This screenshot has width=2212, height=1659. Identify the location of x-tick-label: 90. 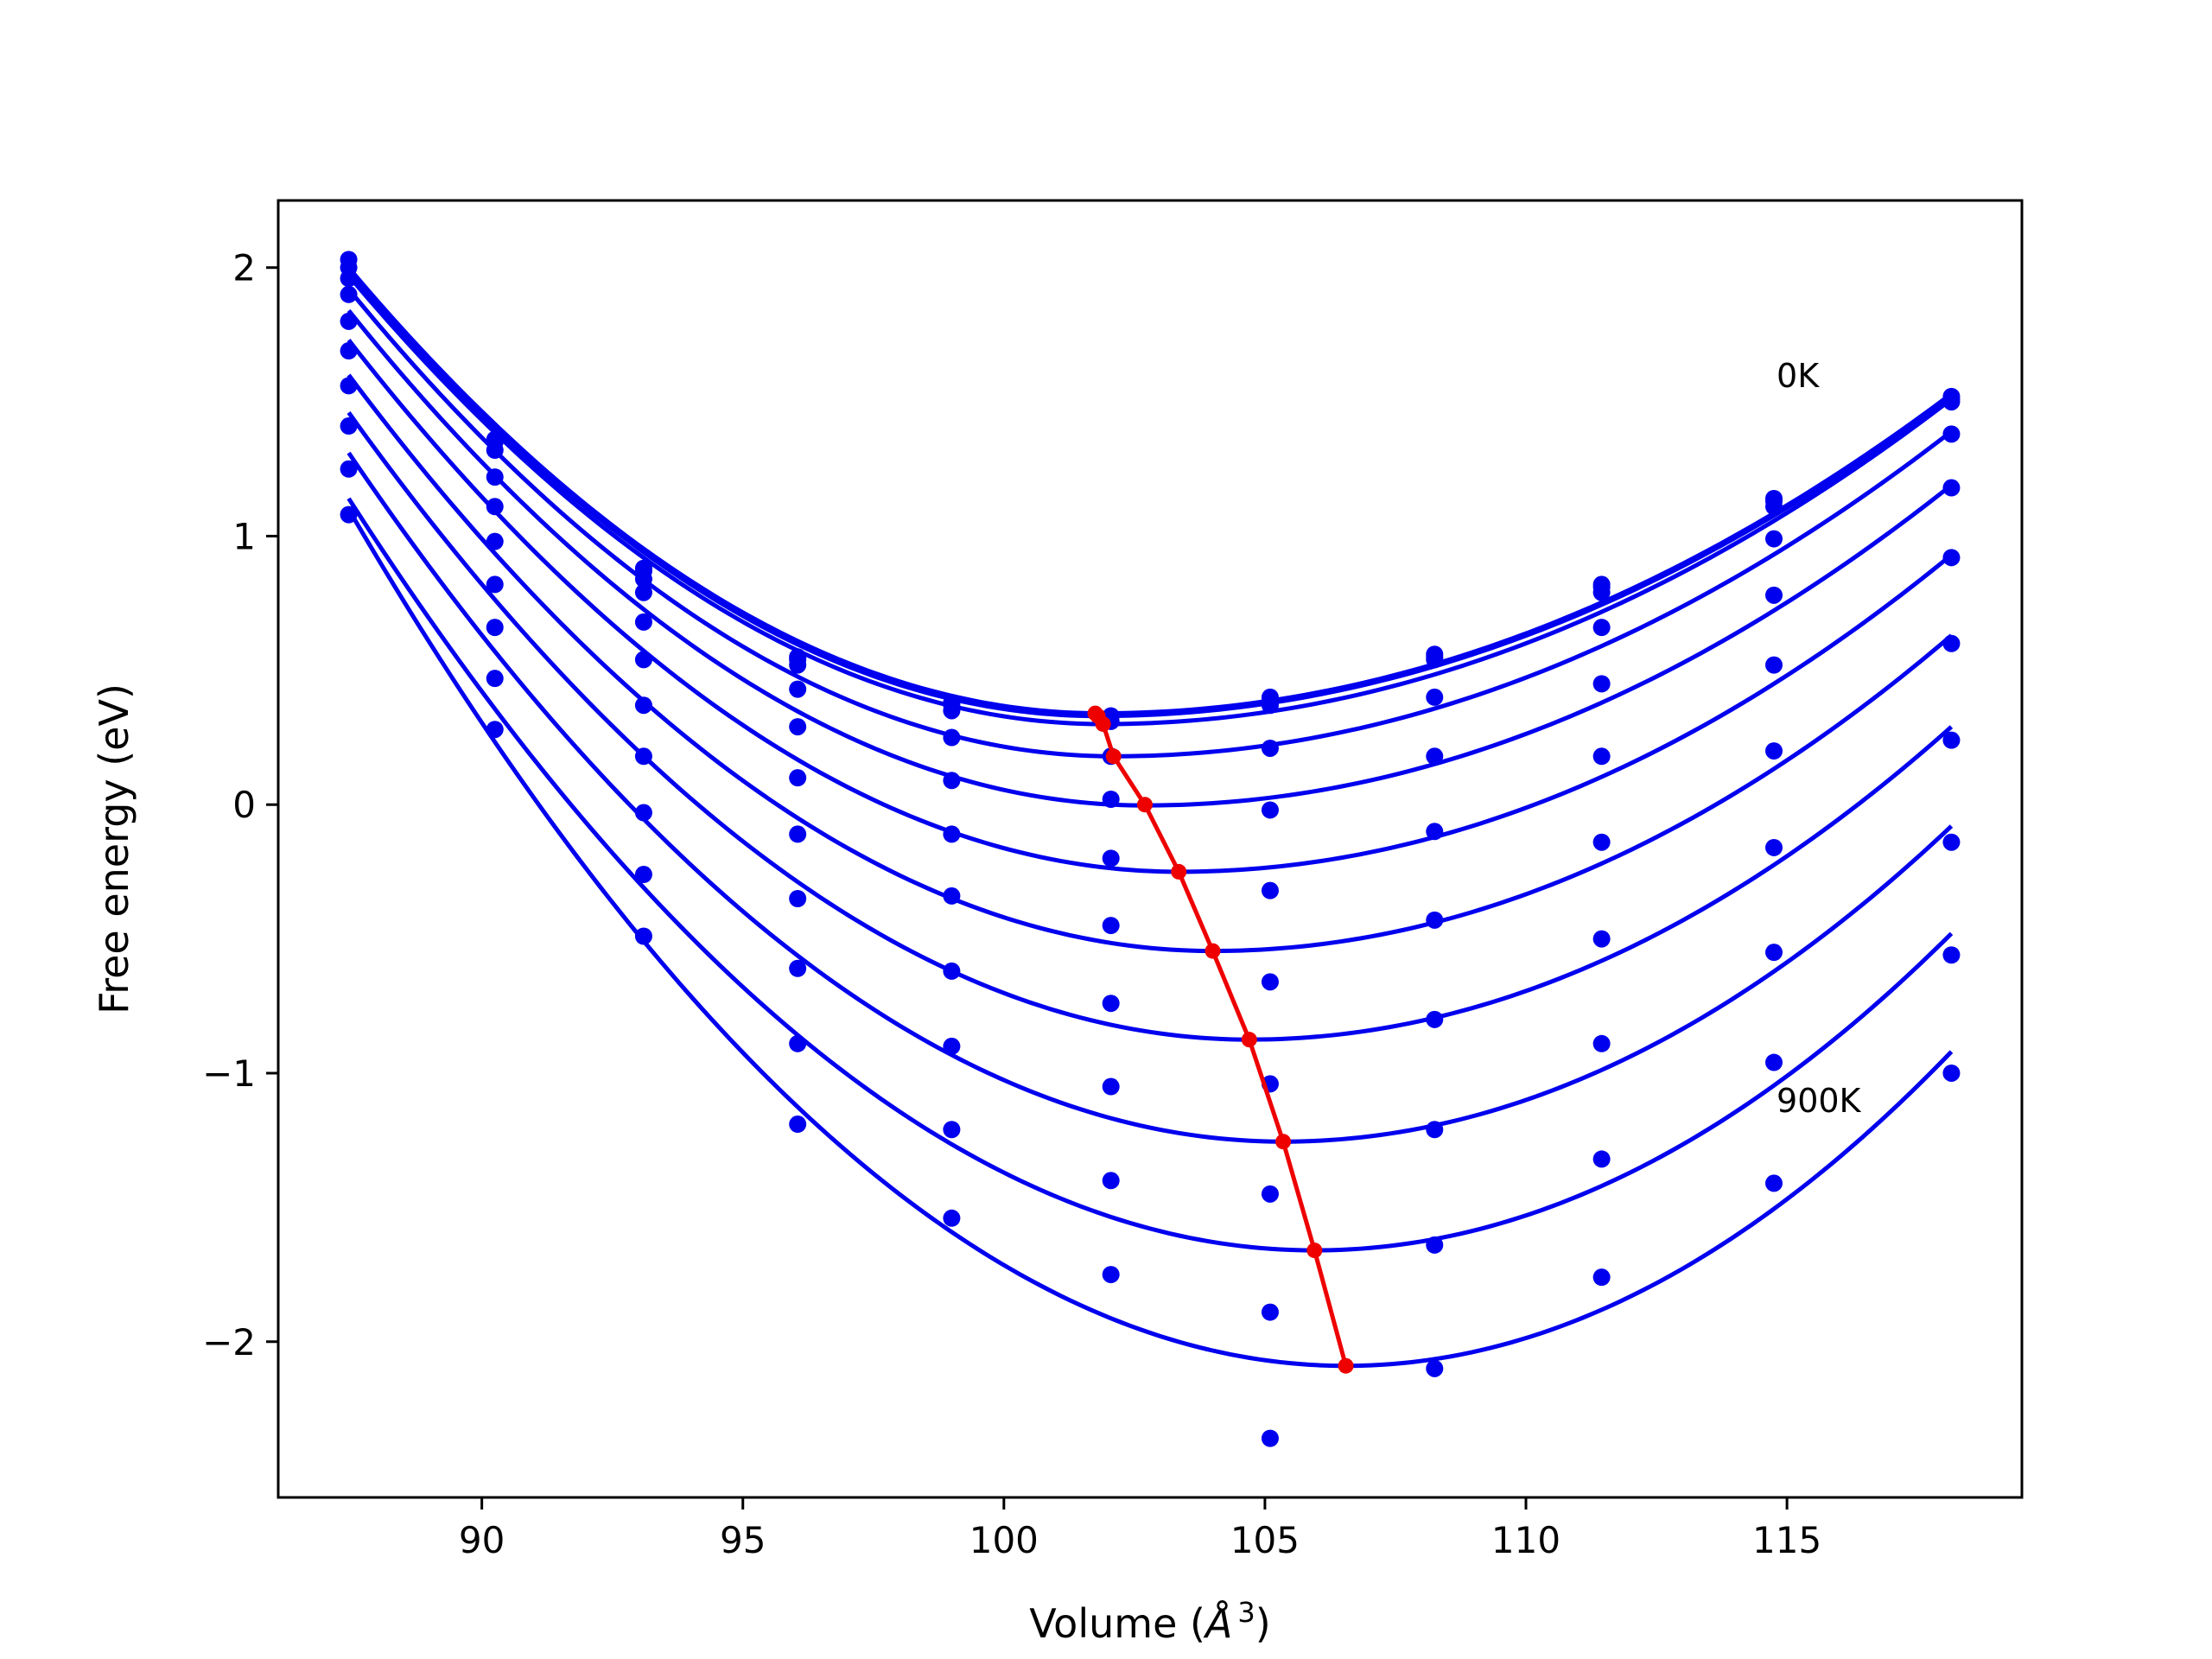
(482, 1540).